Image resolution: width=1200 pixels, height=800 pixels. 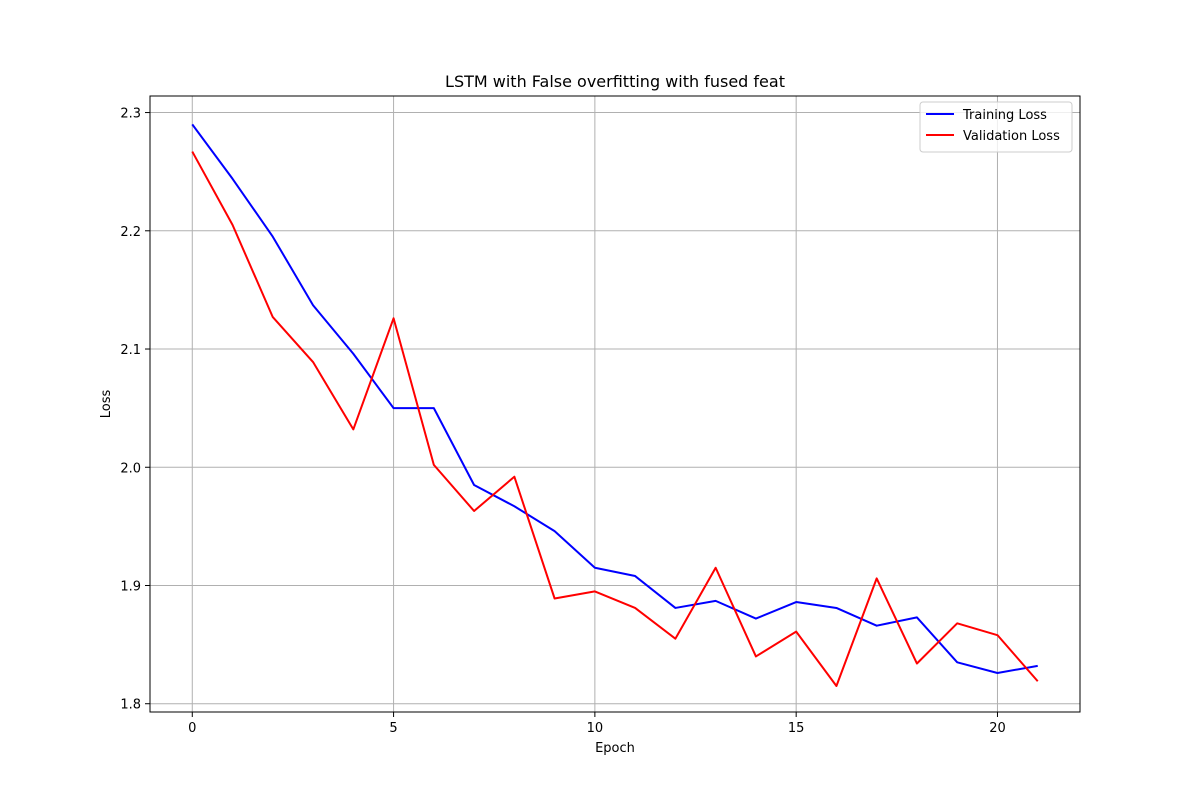 What do you see at coordinates (1004, 115) in the screenshot?
I see `legend-label-training-loss: Training Loss` at bounding box center [1004, 115].